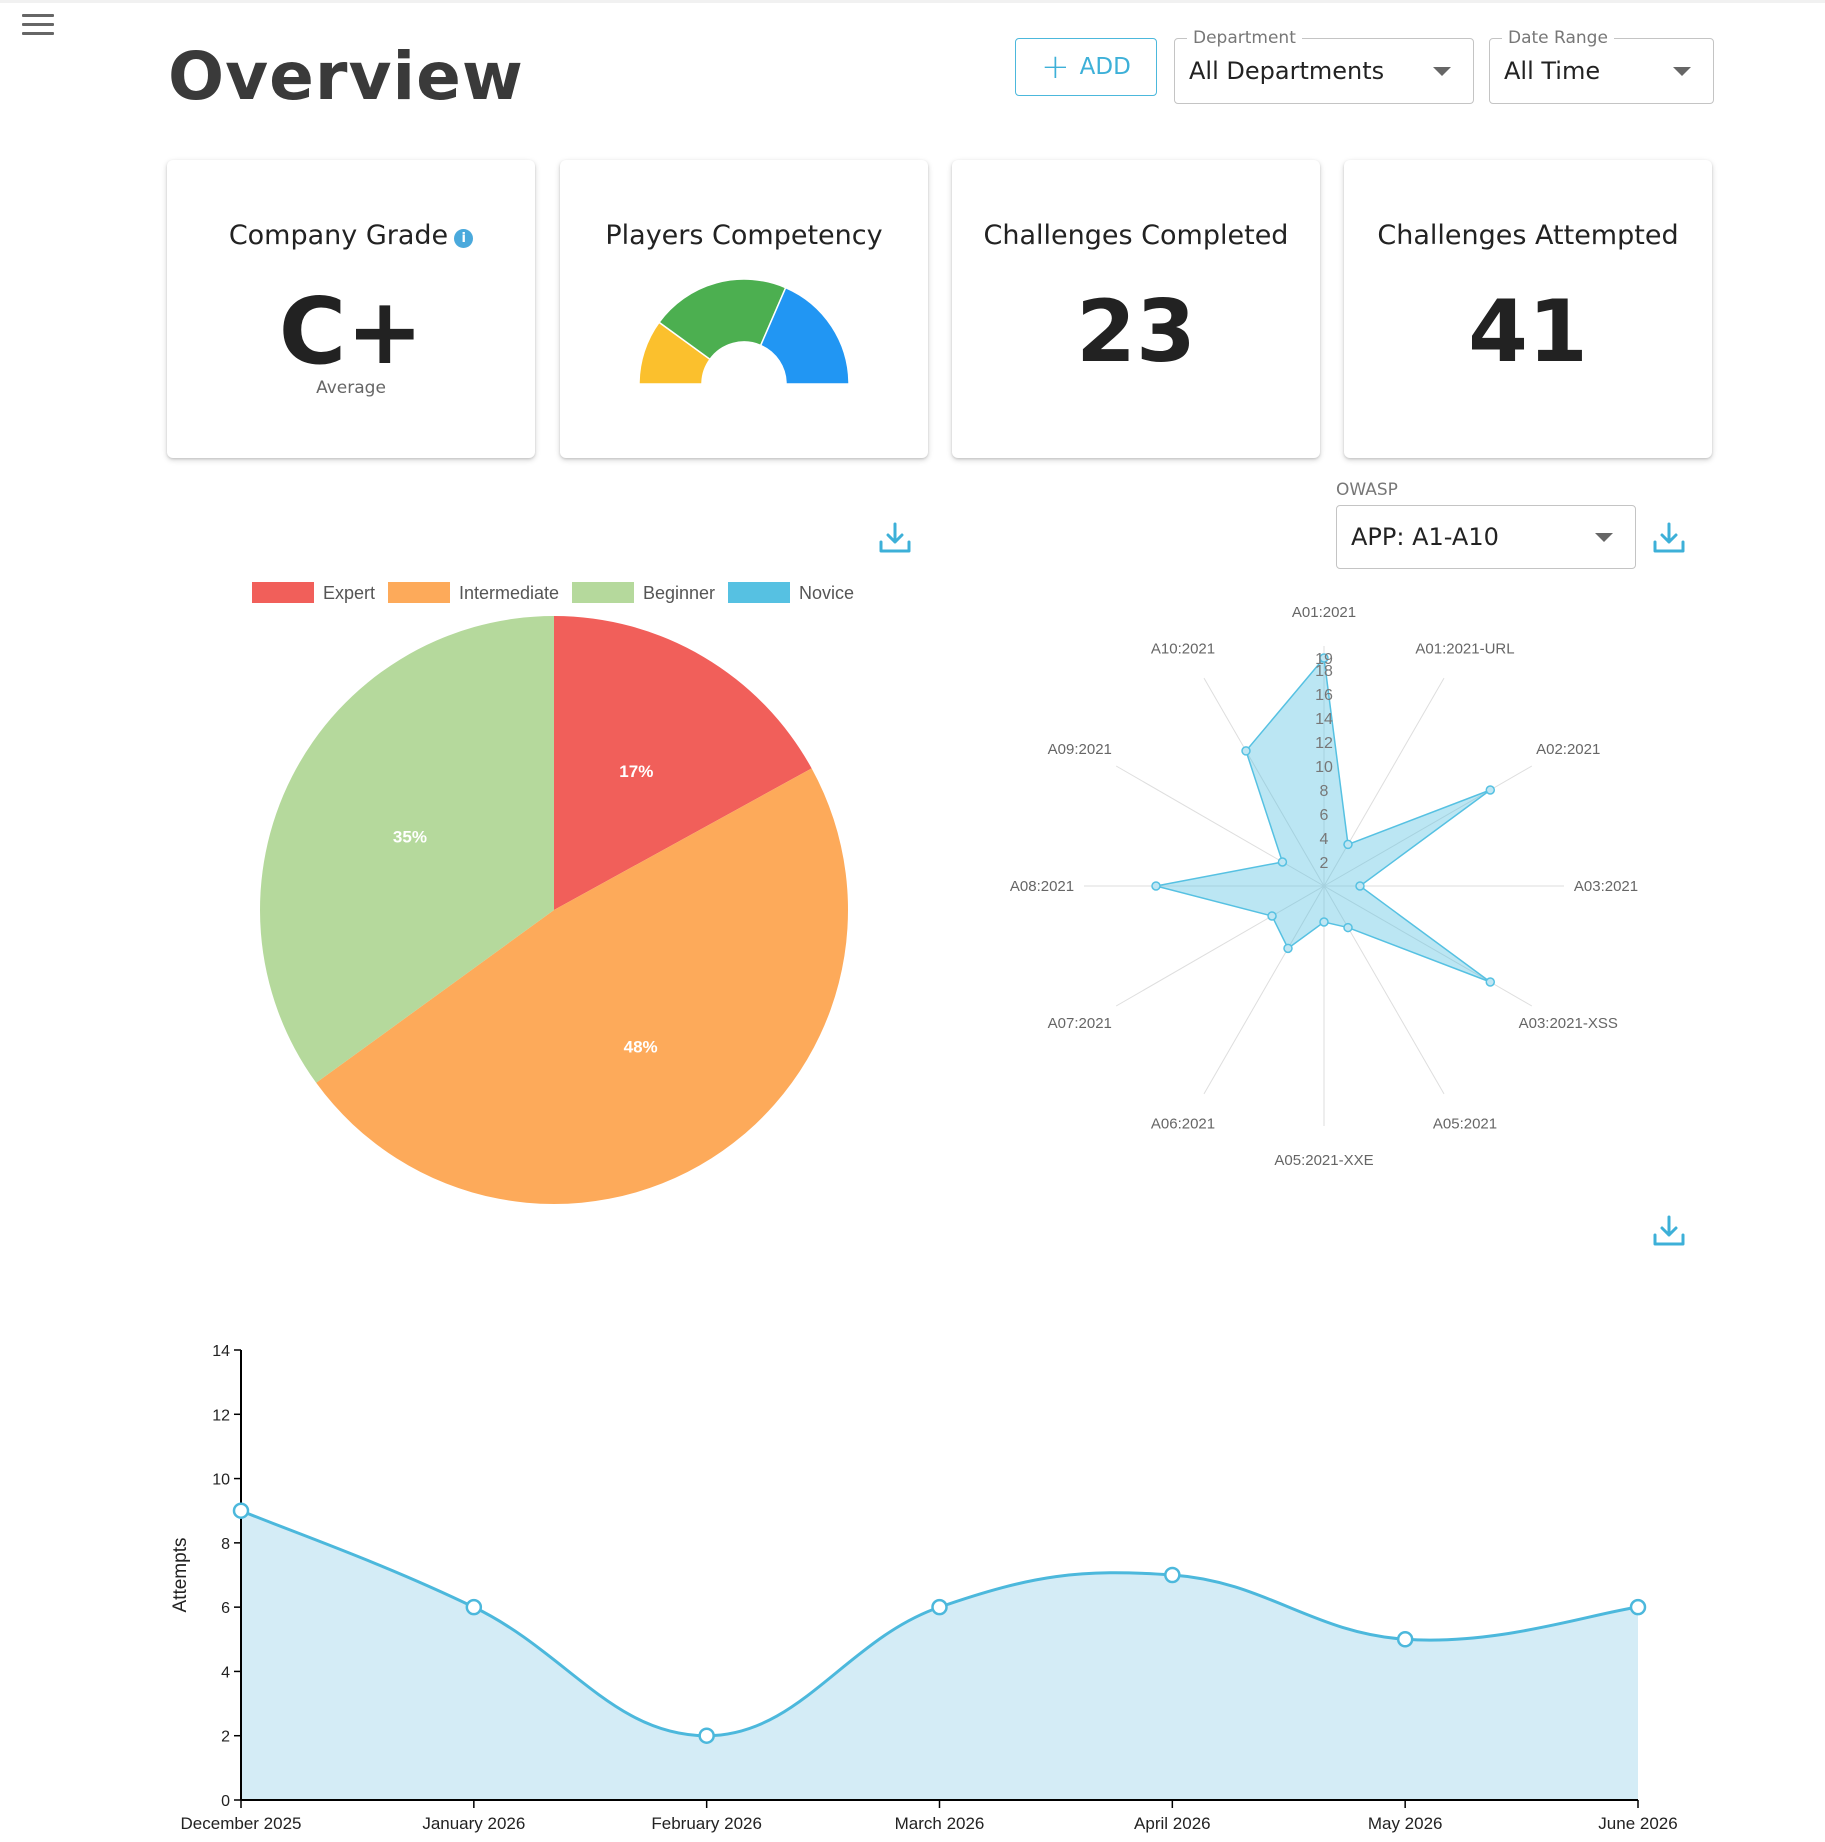  What do you see at coordinates (826, 593) in the screenshot?
I see `legend-label: Novice` at bounding box center [826, 593].